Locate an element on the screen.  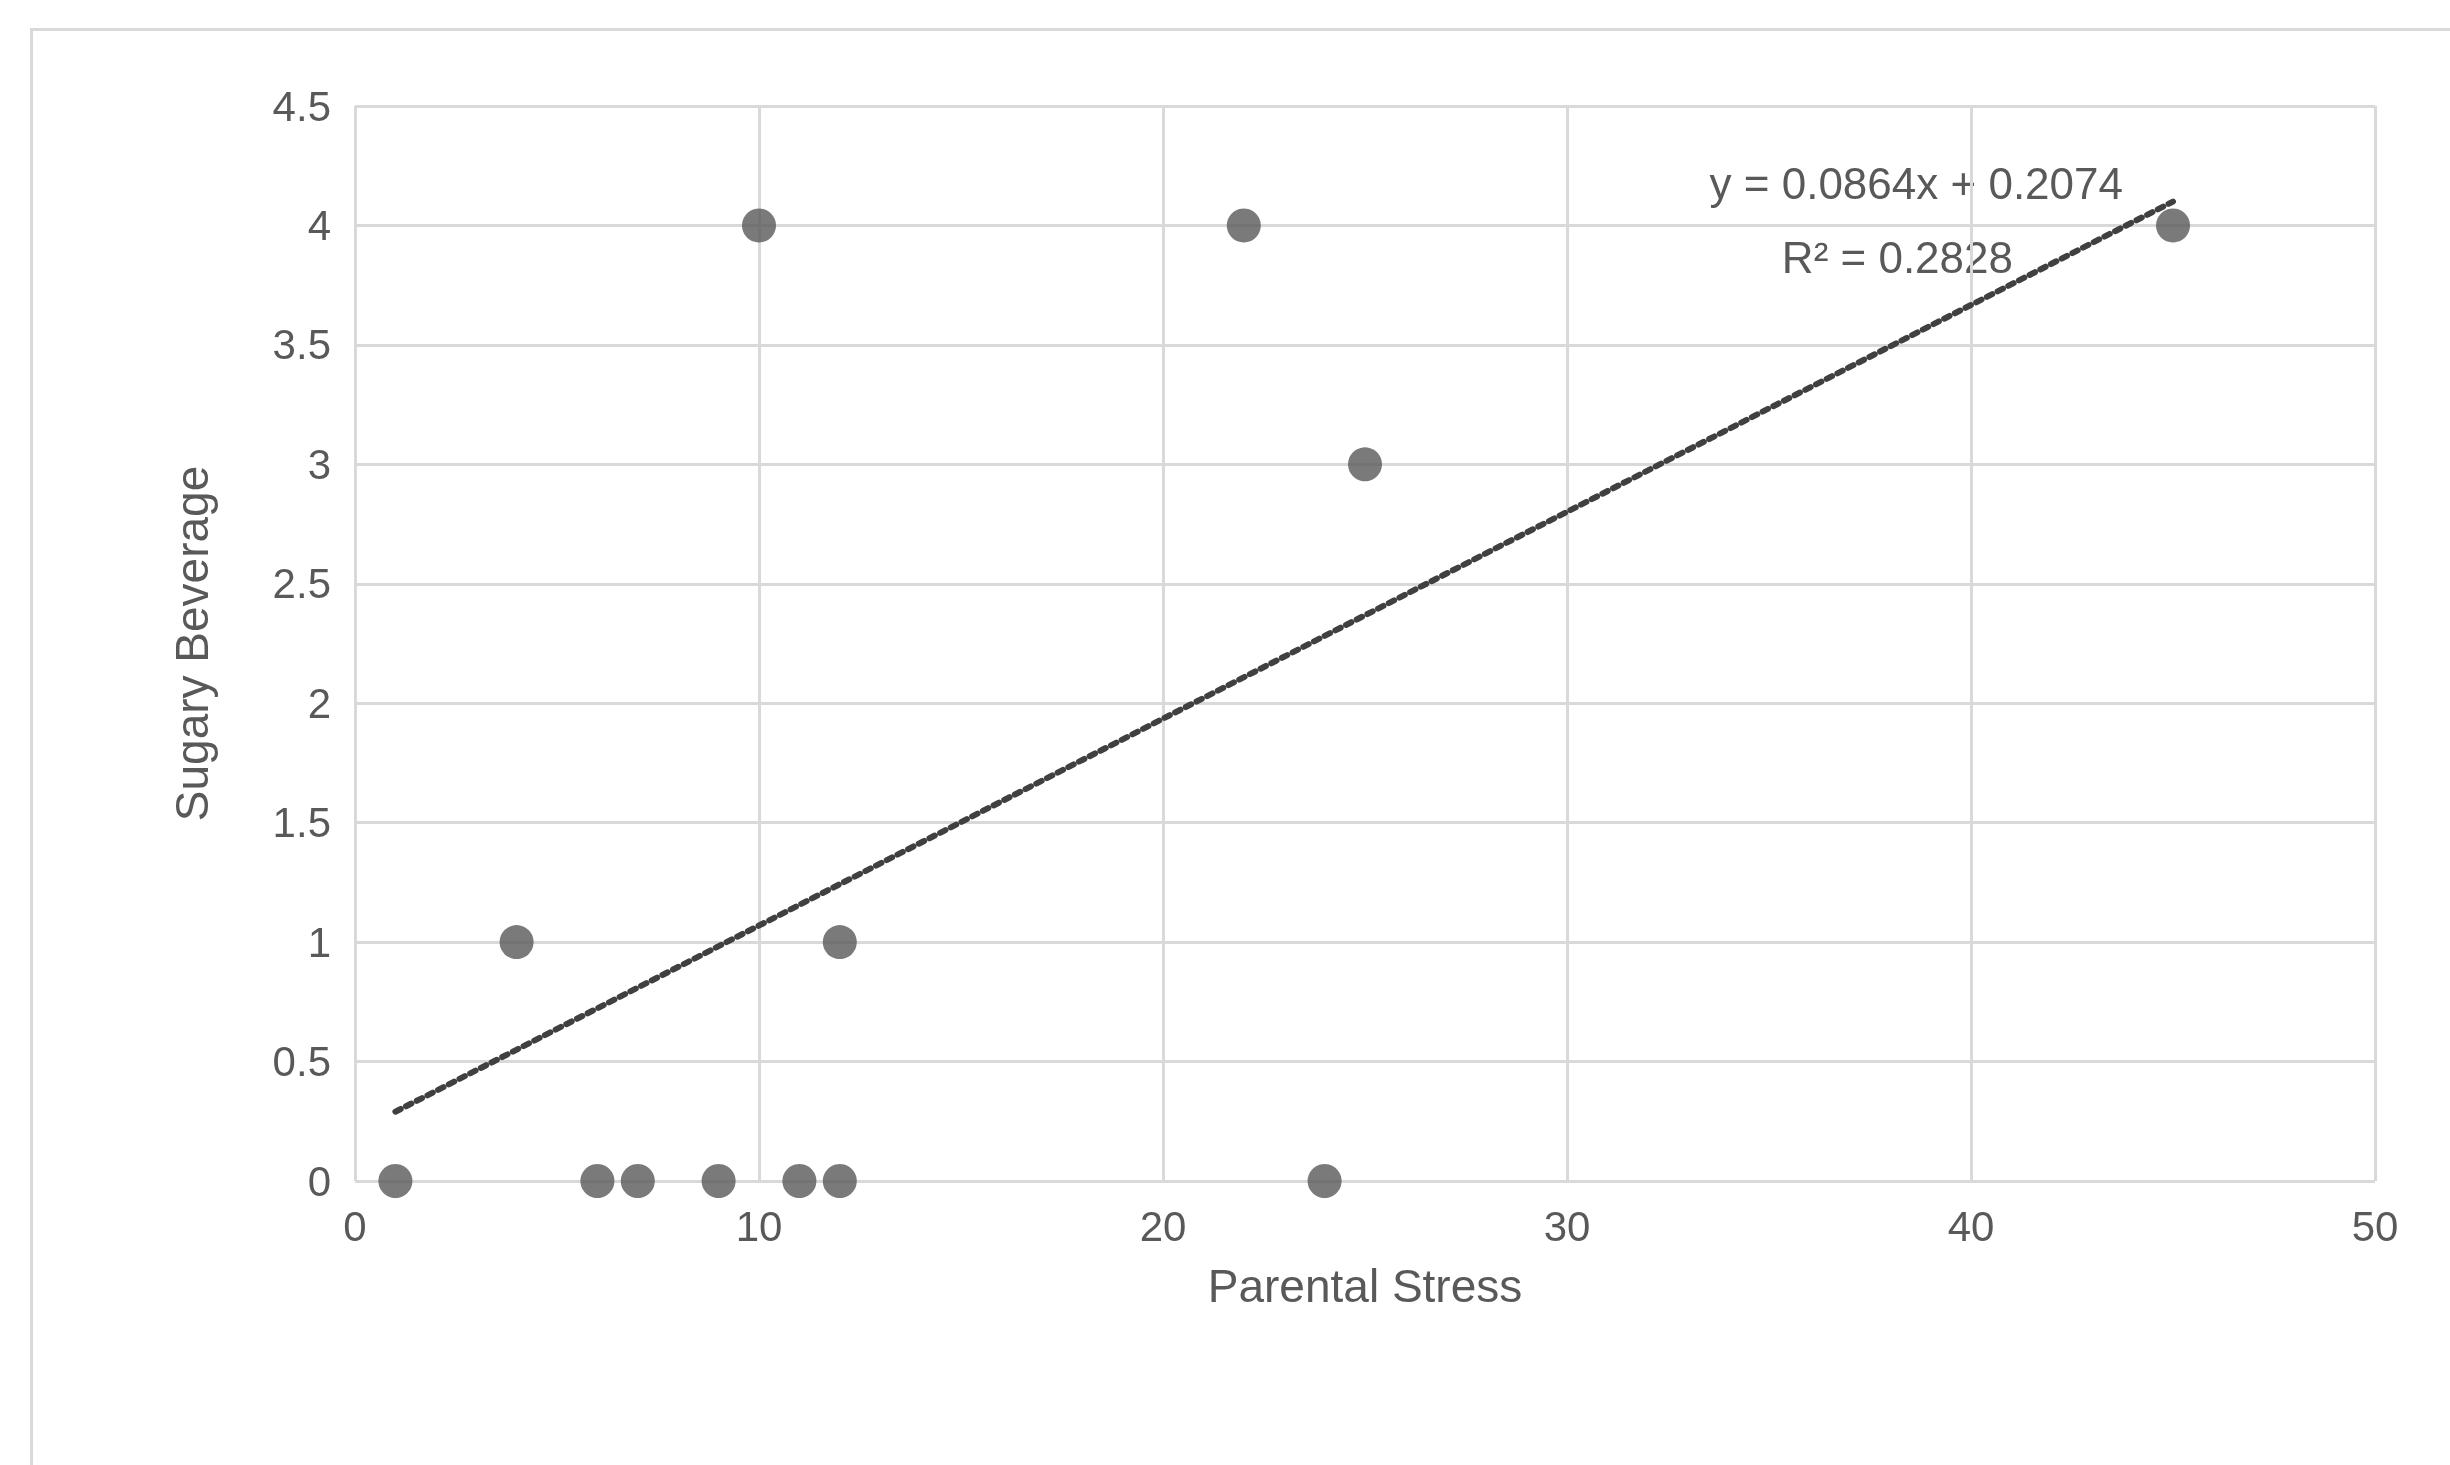
y-axis-title: Sugary Beverage is located at coordinates (192, 643).